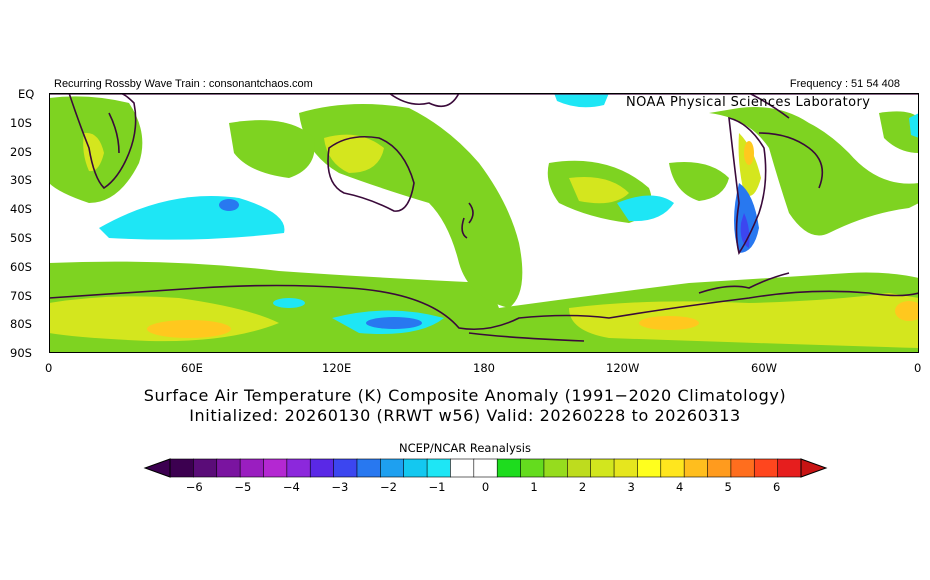 The width and height of the screenshot is (930, 580). What do you see at coordinates (26, 94) in the screenshot?
I see `lat-label: EQ` at bounding box center [26, 94].